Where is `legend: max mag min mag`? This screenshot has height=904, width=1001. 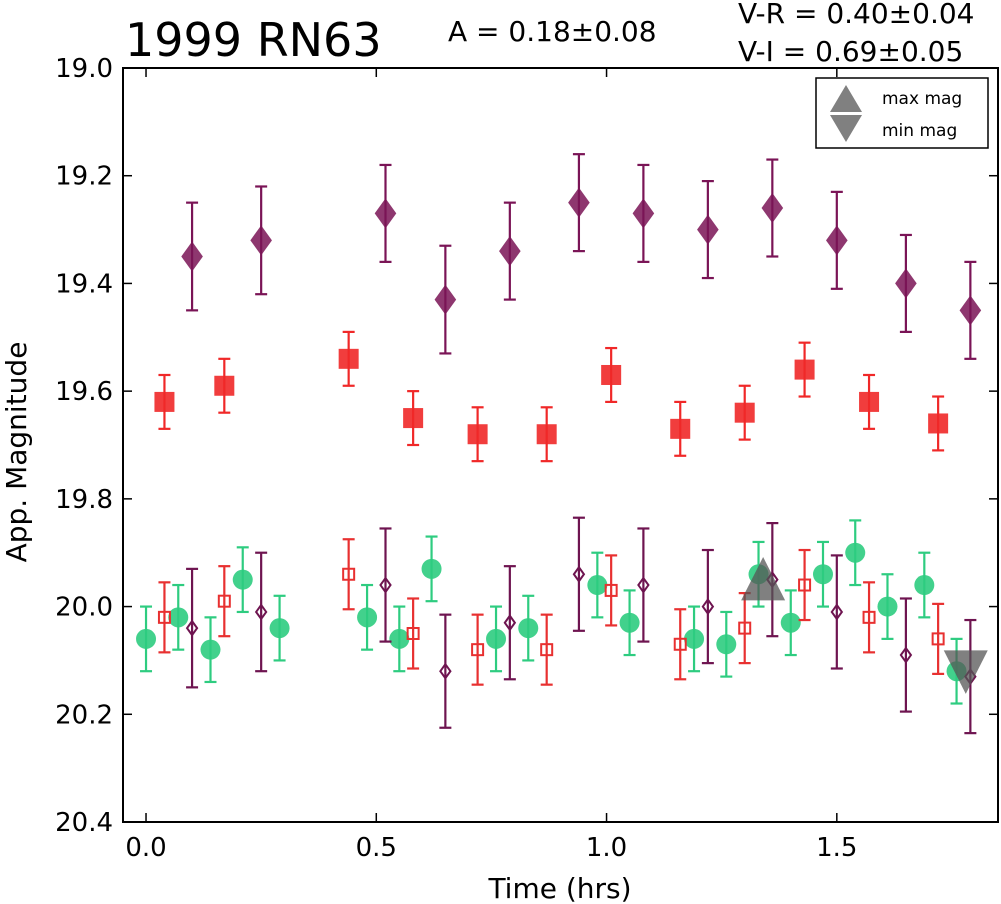
legend: max mag min mag is located at coordinates (902, 113).